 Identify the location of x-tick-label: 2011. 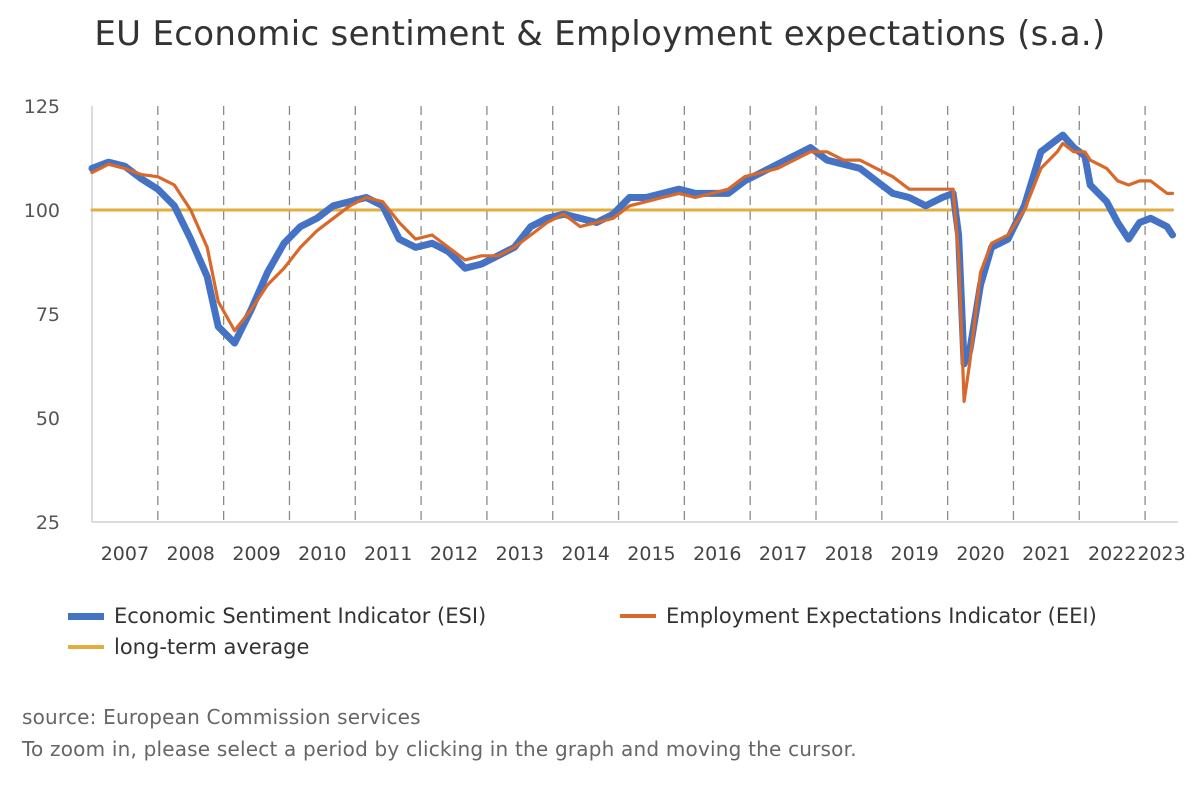
(388, 554).